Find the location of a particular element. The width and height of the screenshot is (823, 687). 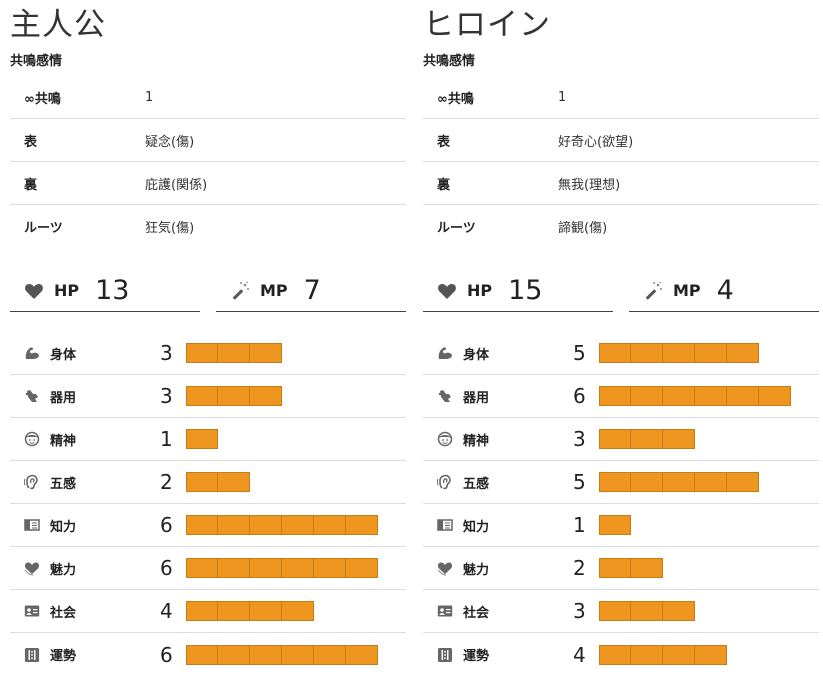

emotion-row: 裏 庇護(関係) is located at coordinates (208, 183).